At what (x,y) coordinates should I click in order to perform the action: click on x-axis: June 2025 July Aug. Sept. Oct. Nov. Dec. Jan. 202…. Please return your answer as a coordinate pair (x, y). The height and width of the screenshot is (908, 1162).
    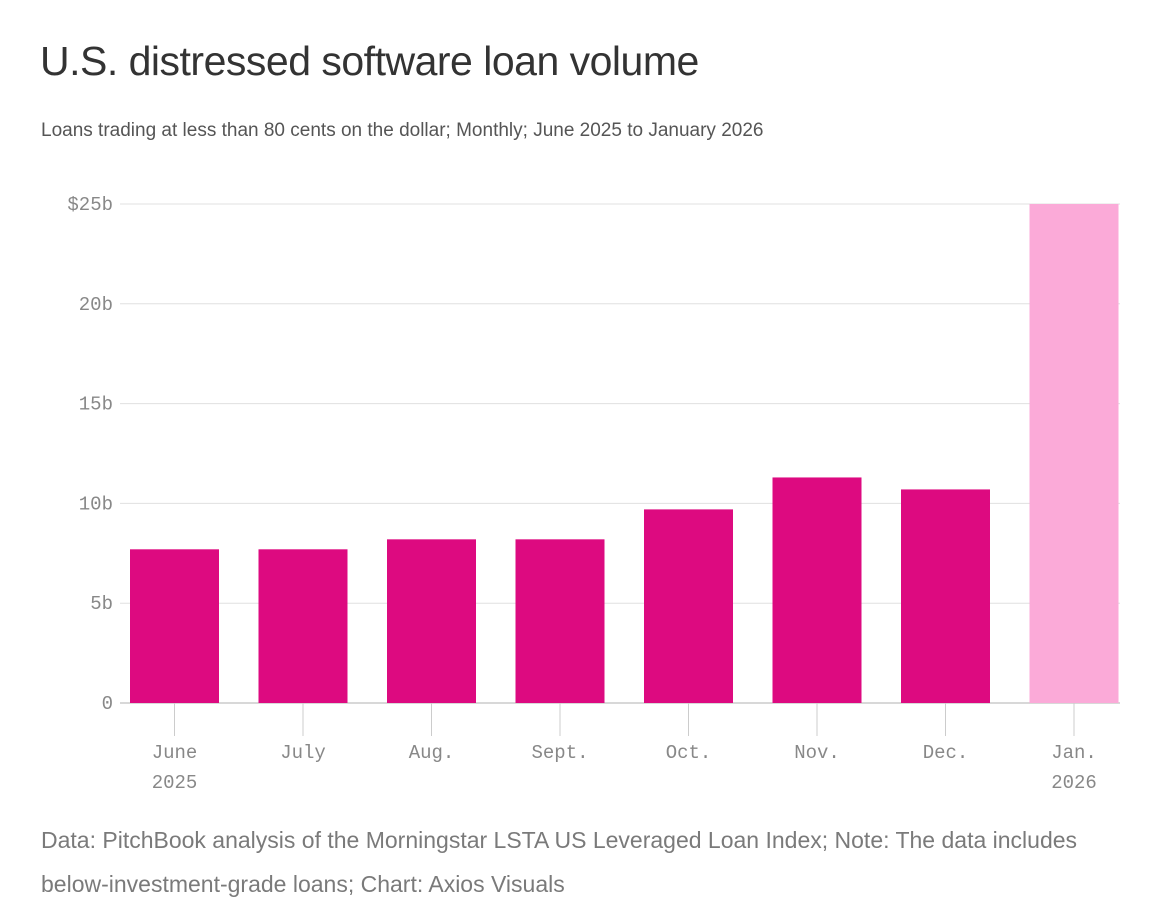
    Looking at the image, I should click on (624, 748).